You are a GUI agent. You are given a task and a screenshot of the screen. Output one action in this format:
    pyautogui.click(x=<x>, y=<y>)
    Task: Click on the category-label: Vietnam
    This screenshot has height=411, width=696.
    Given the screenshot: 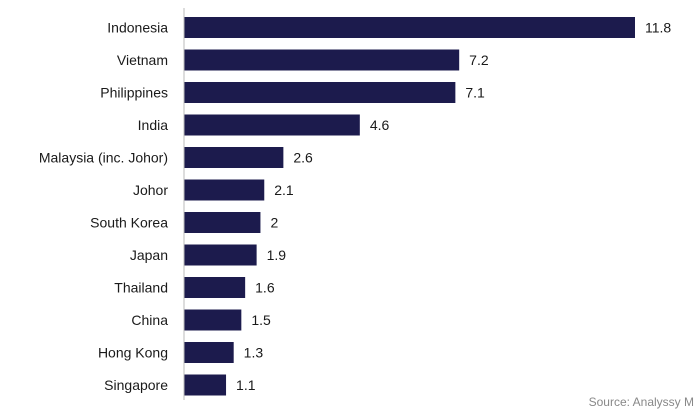 What is the action you would take?
    pyautogui.click(x=142, y=60)
    